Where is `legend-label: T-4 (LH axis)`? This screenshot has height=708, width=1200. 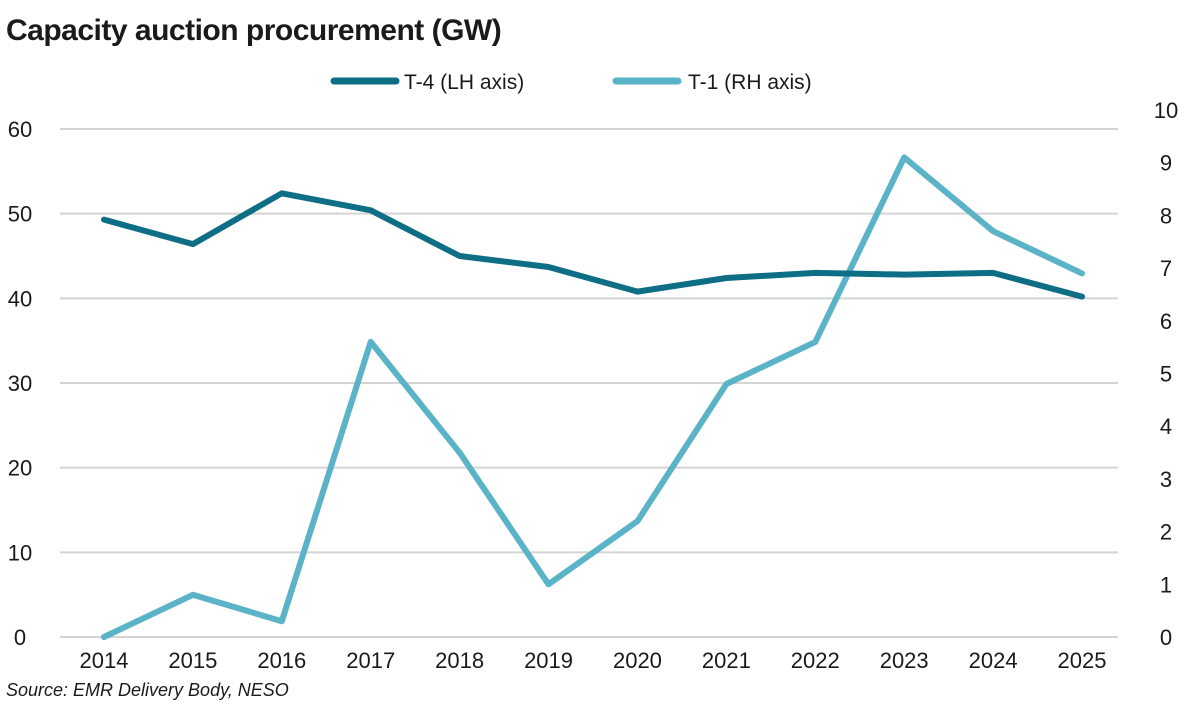
legend-label: T-4 (LH axis) is located at coordinates (464, 82).